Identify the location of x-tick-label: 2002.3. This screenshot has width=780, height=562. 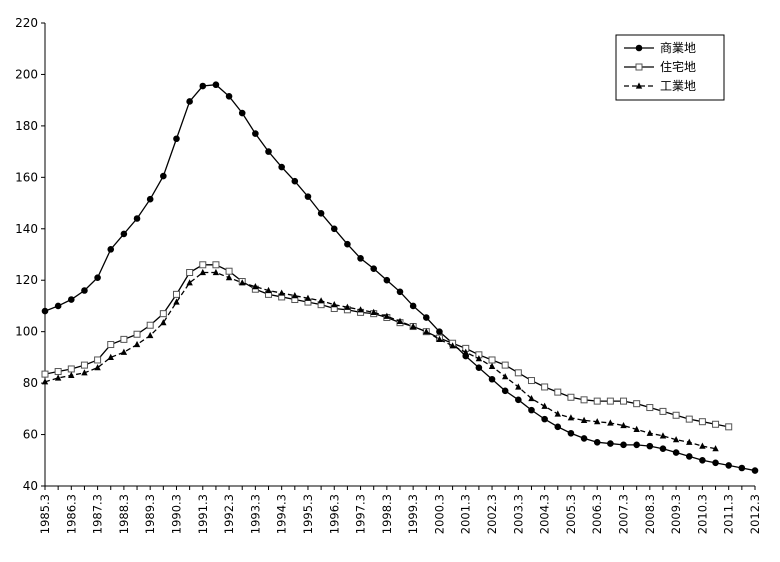
(492, 514).